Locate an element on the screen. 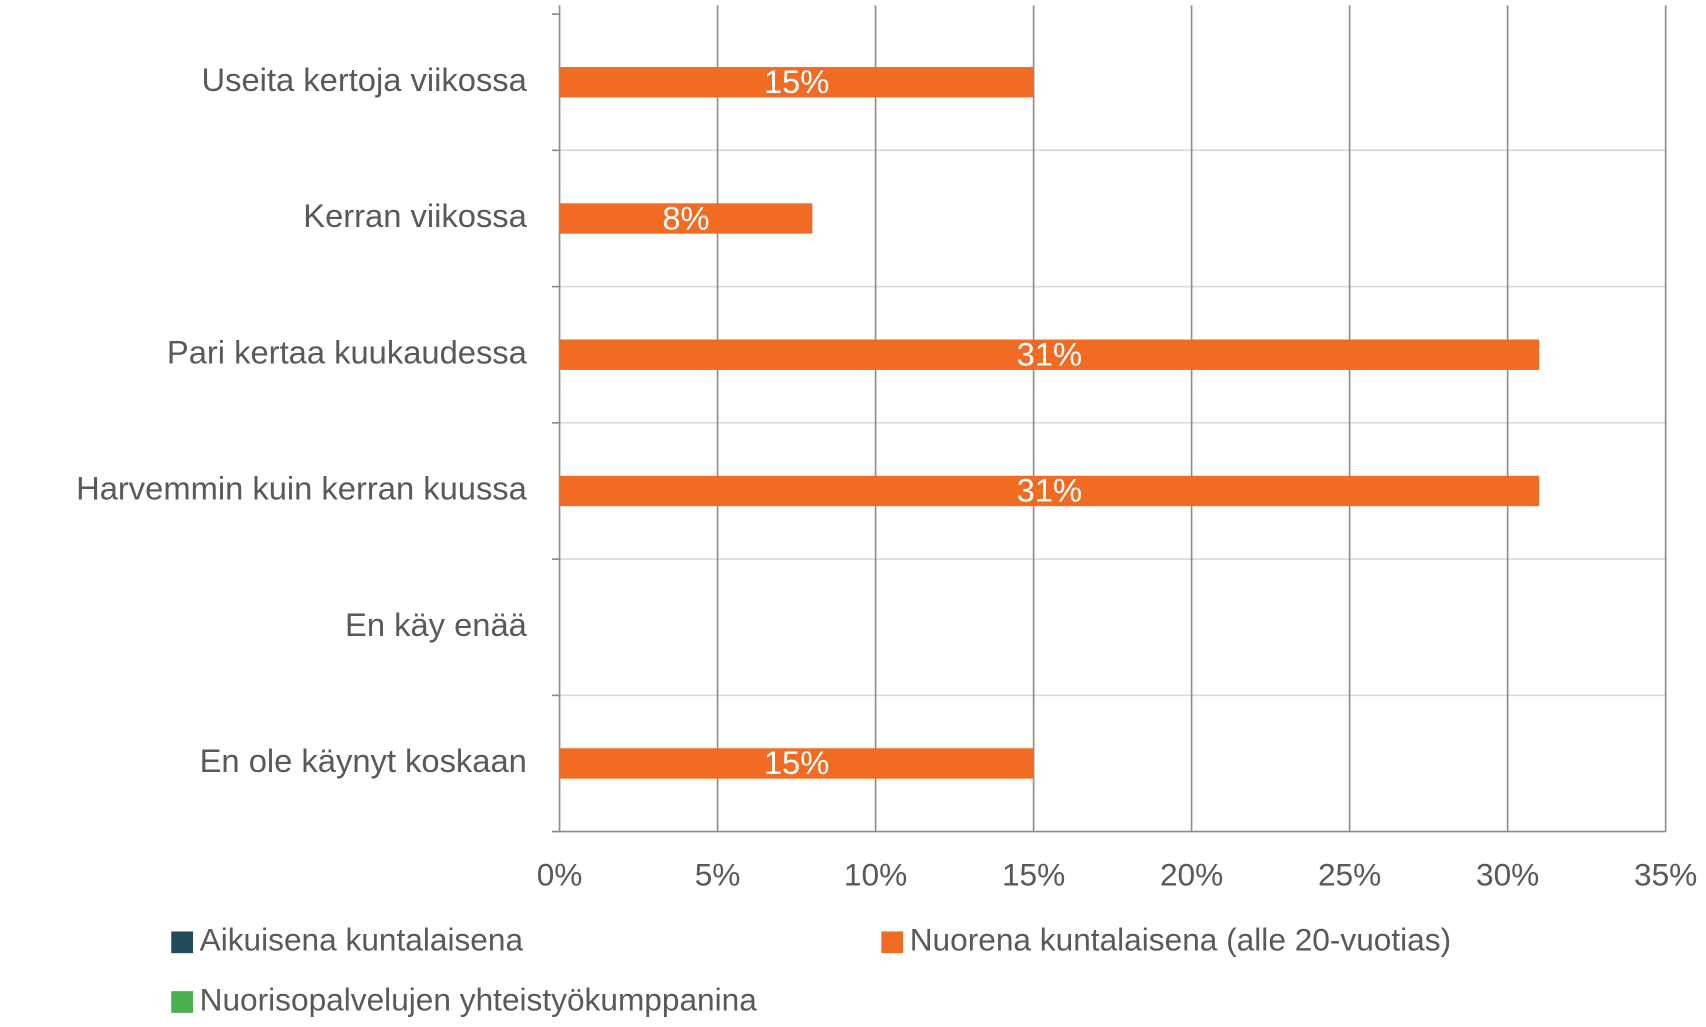 This screenshot has width=1706, height=1027. x-tick-label: 30% is located at coordinates (1507, 875).